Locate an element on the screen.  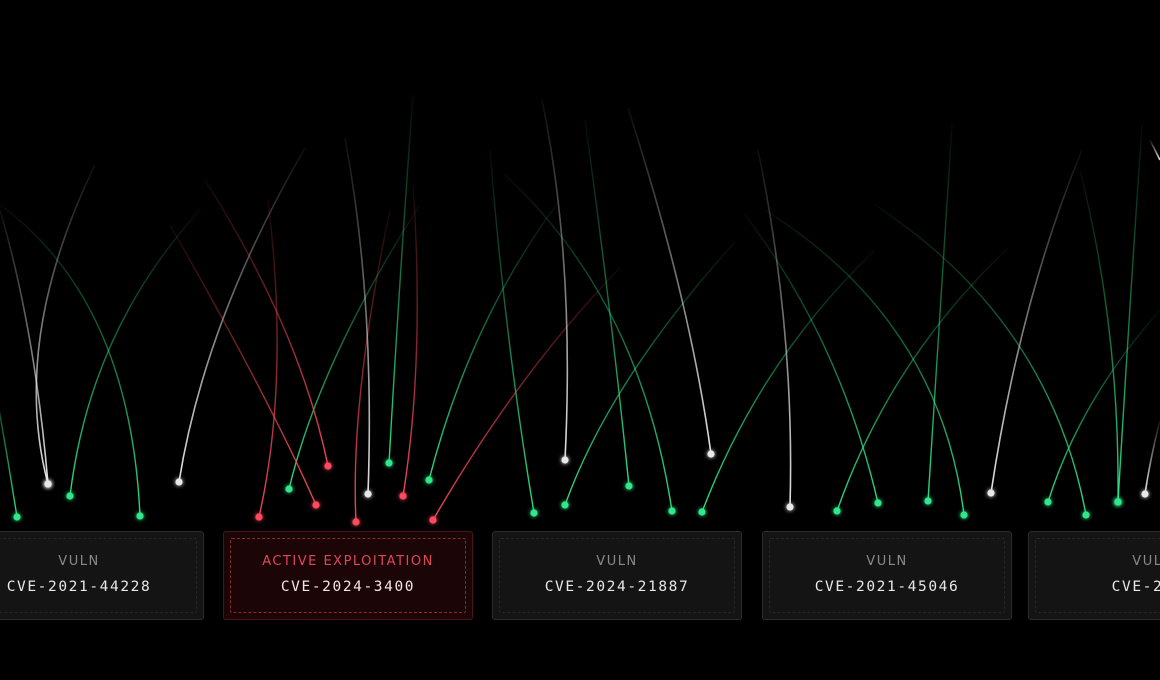
vuln-card: VULN CVE-2021-45046 is located at coordinates (887, 575).